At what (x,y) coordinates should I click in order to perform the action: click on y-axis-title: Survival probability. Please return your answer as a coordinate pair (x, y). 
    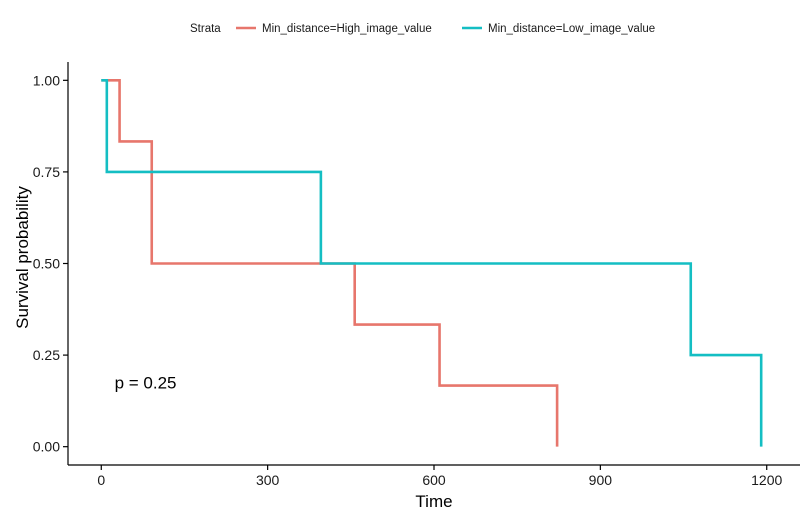
    Looking at the image, I should click on (22, 257).